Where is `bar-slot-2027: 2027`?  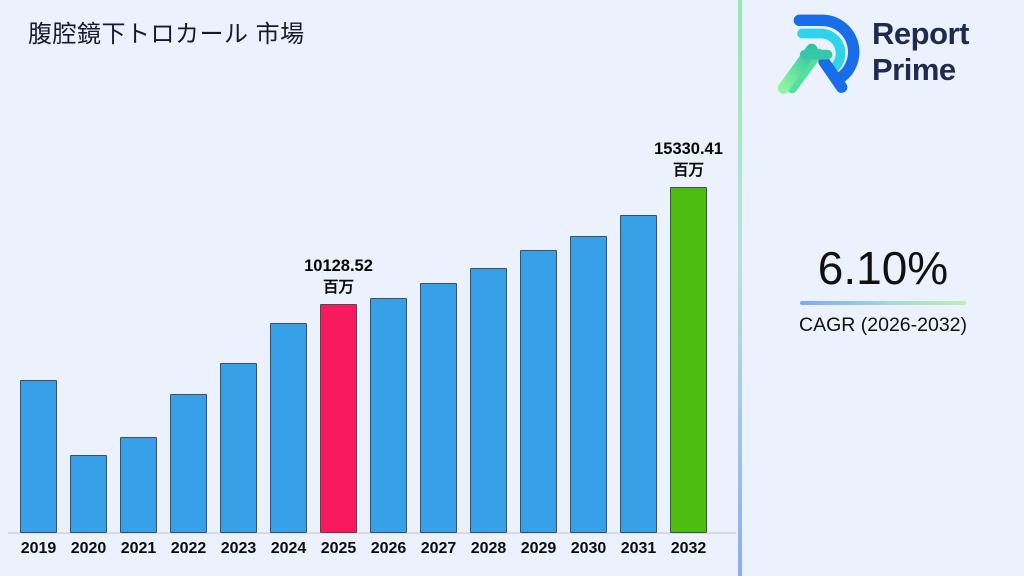 bar-slot-2027: 2027 is located at coordinates (438, 420).